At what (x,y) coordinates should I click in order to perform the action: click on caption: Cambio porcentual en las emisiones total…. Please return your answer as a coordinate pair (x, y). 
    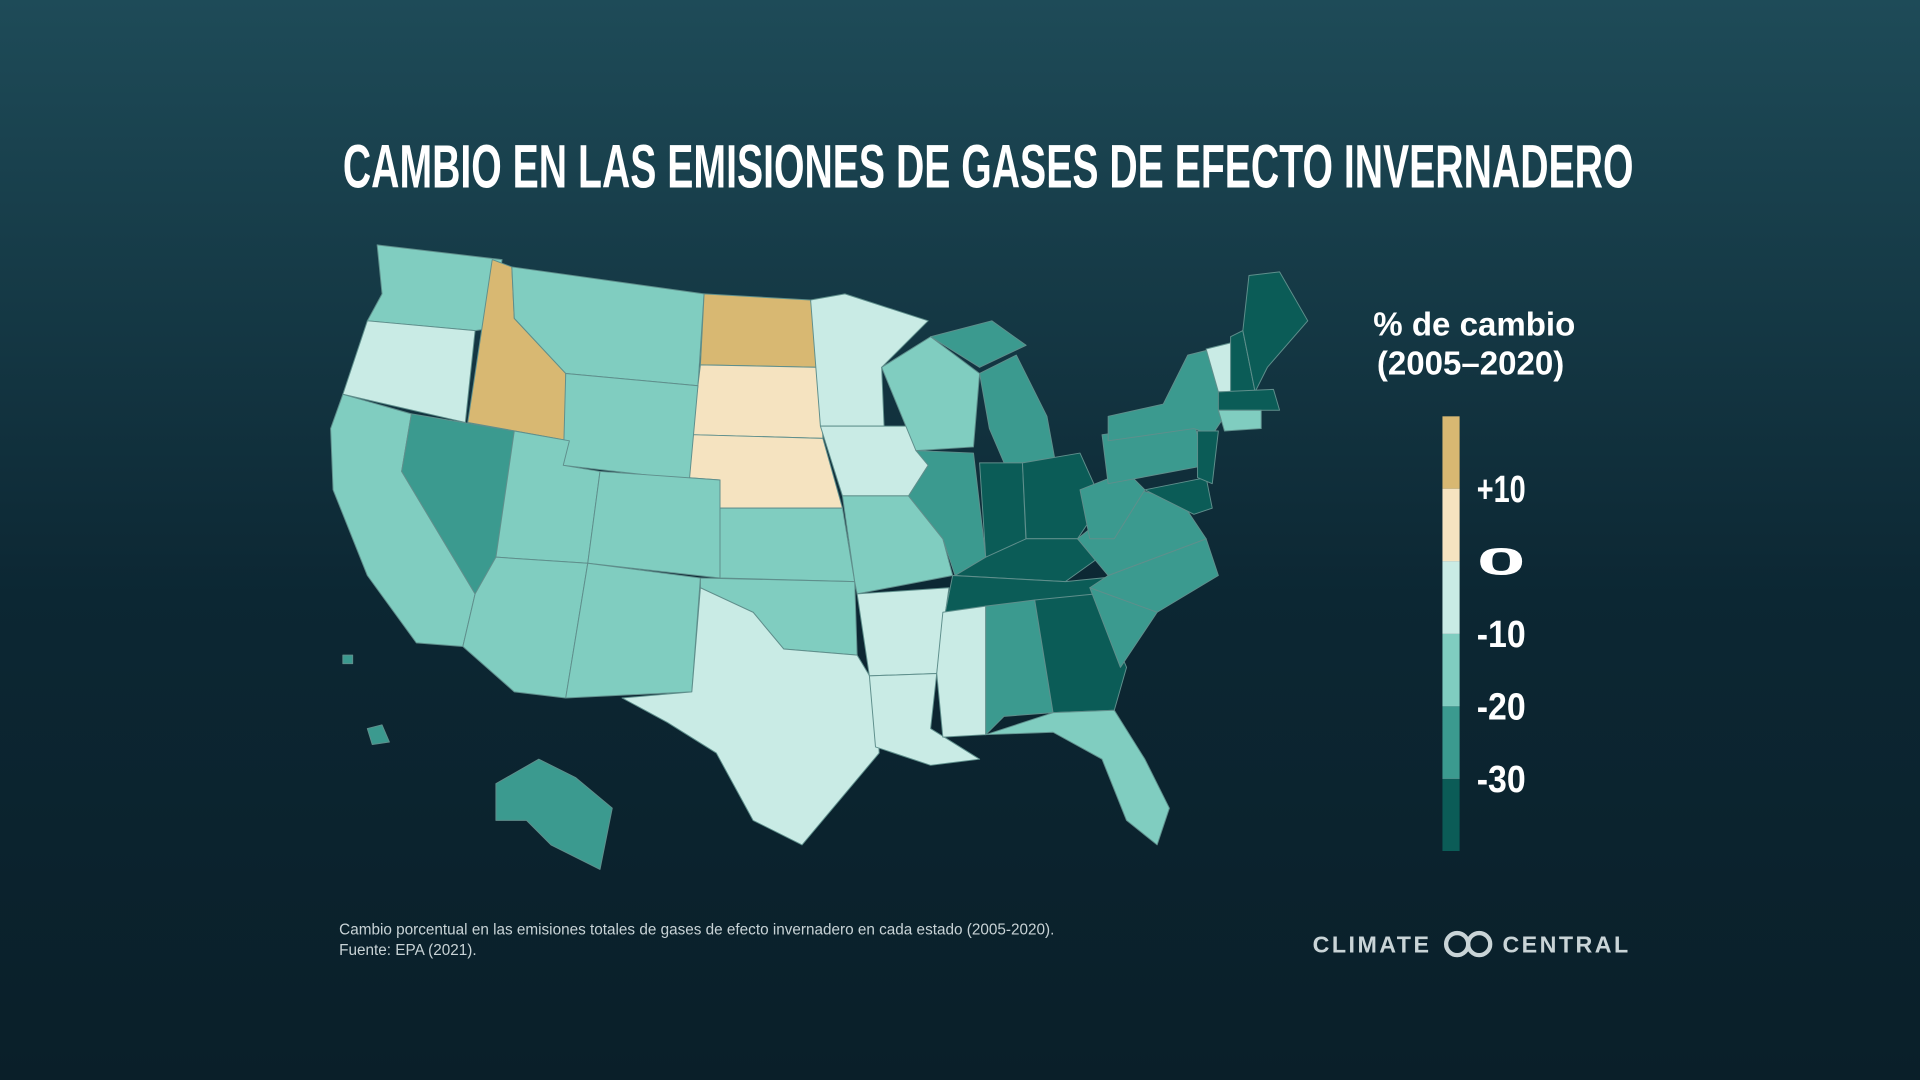
    Looking at the image, I should click on (696, 929).